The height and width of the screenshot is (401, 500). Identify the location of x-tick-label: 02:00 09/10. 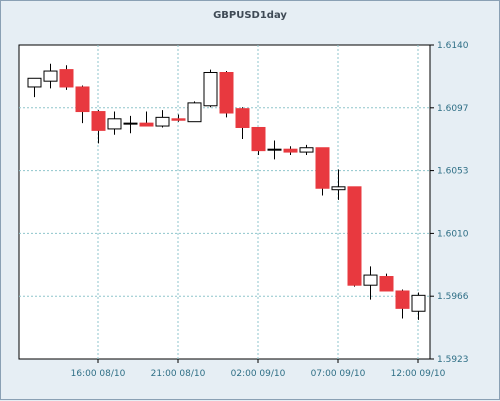
(258, 374).